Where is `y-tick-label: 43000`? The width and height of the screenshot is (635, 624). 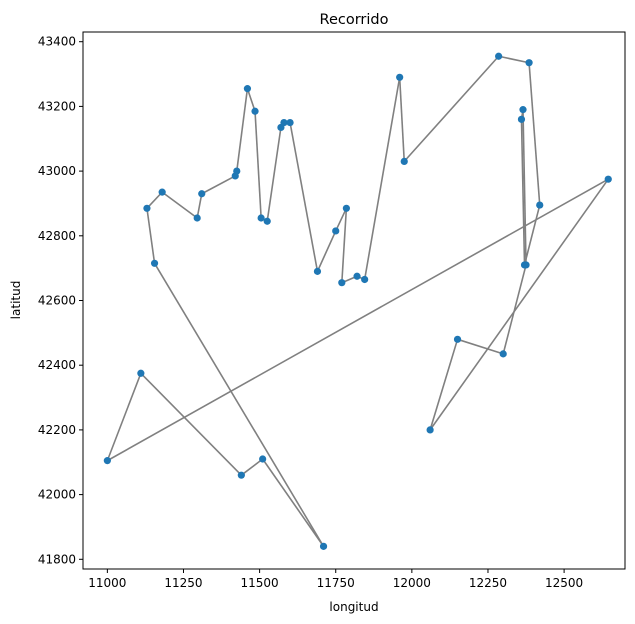 y-tick-label: 43000 is located at coordinates (57, 171).